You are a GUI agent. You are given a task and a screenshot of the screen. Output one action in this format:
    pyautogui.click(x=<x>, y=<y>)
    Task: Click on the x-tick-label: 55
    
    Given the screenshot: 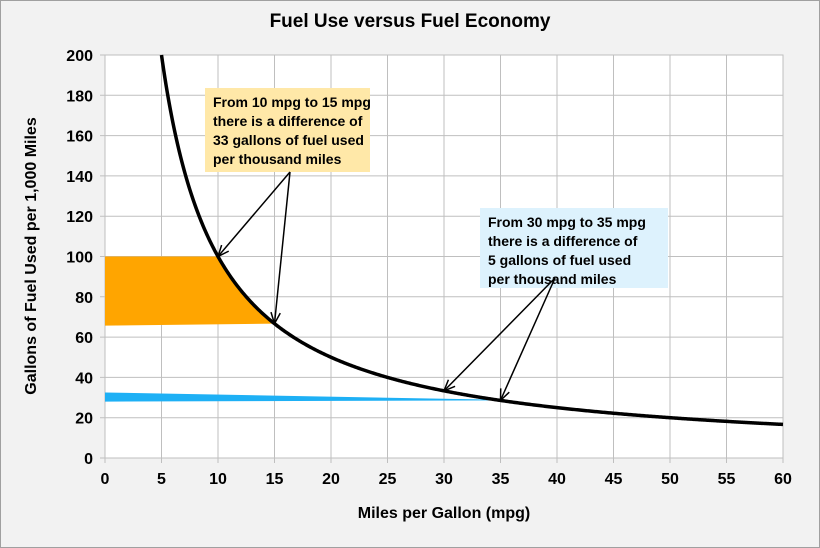 What is the action you would take?
    pyautogui.click(x=727, y=479)
    